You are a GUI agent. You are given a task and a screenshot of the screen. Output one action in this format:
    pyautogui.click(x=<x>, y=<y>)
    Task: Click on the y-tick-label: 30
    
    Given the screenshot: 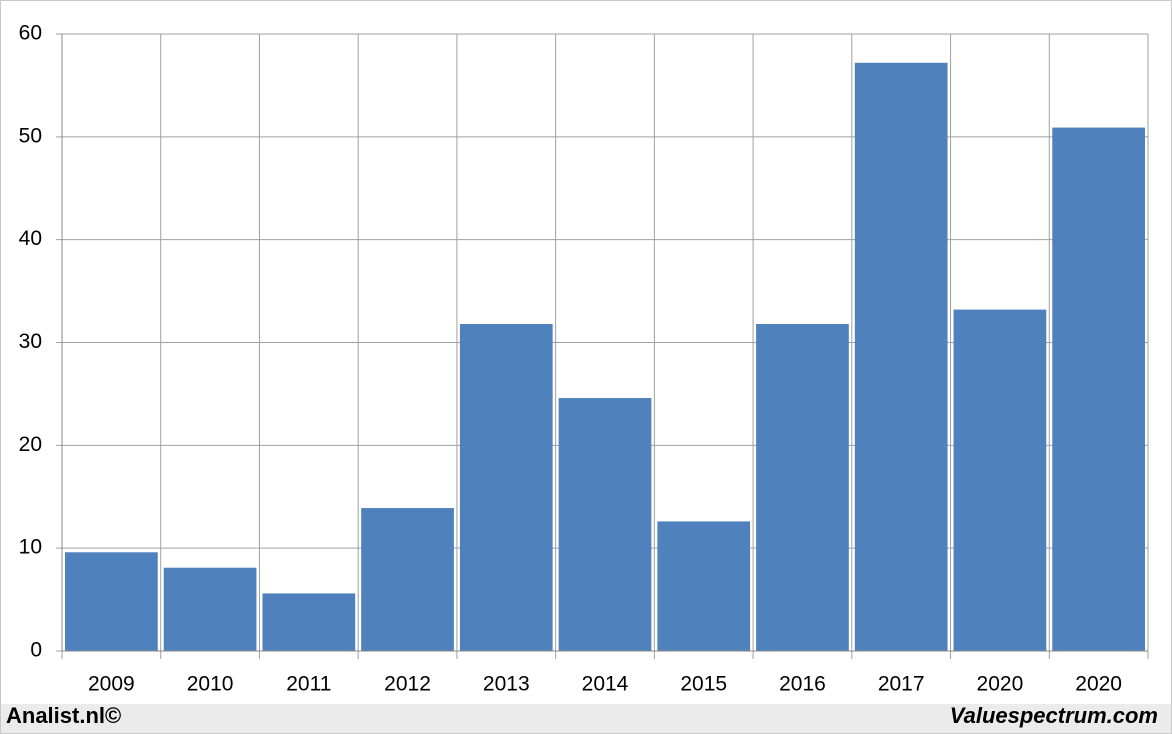 What is the action you would take?
    pyautogui.click(x=30, y=341)
    